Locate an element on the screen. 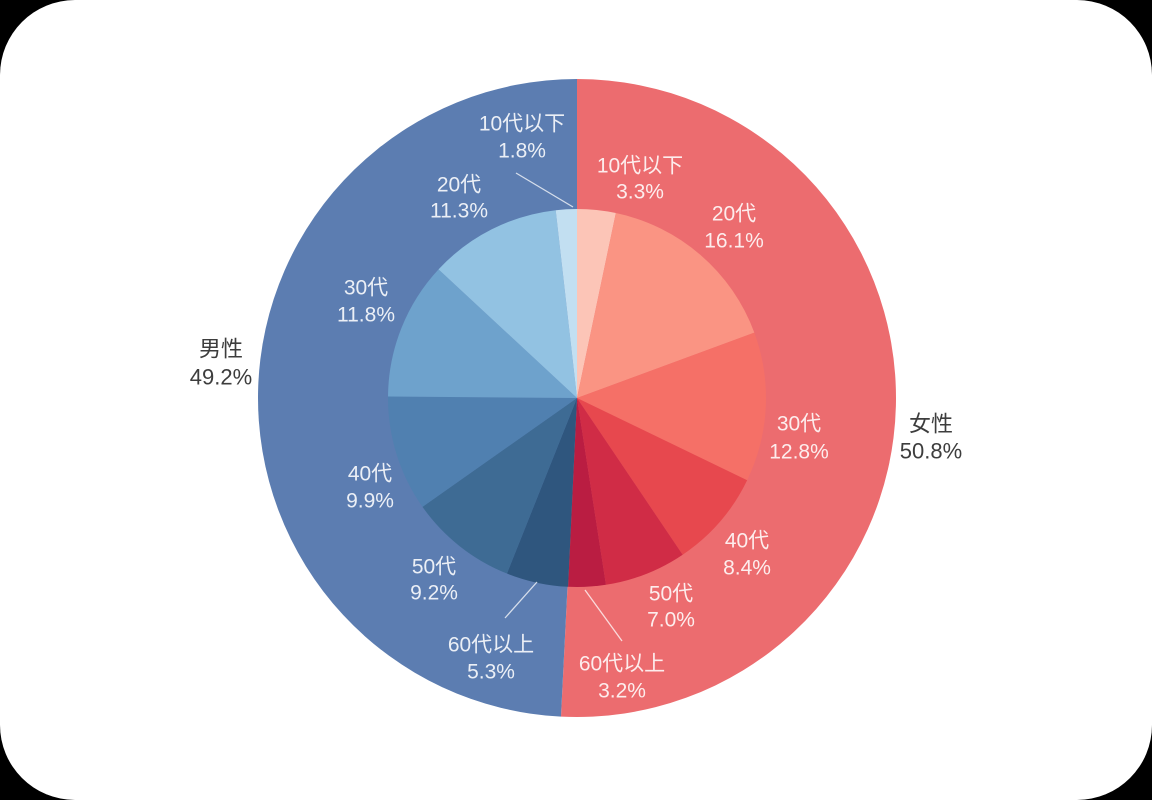 This screenshot has height=800, width=1152. inner-slice-female-10s is located at coordinates (596, 303).